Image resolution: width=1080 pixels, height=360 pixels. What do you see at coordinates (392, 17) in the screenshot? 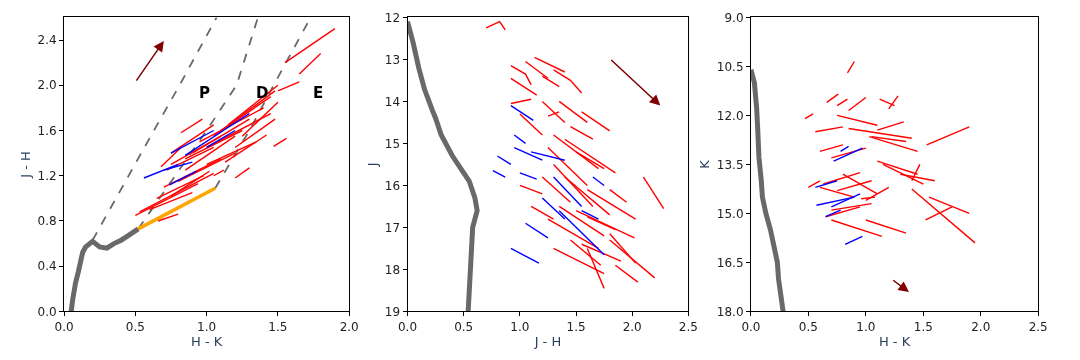
I see `y-tick-label: 12` at bounding box center [392, 17].